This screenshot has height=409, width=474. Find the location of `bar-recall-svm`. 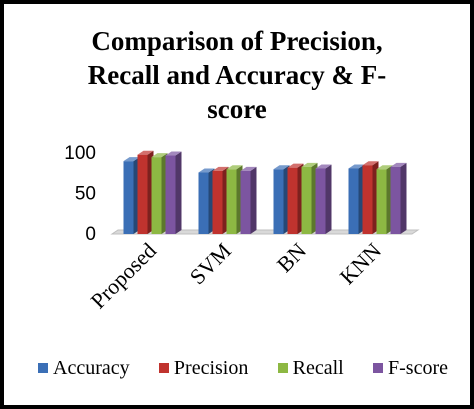

bar-recall-svm is located at coordinates (234, 199).